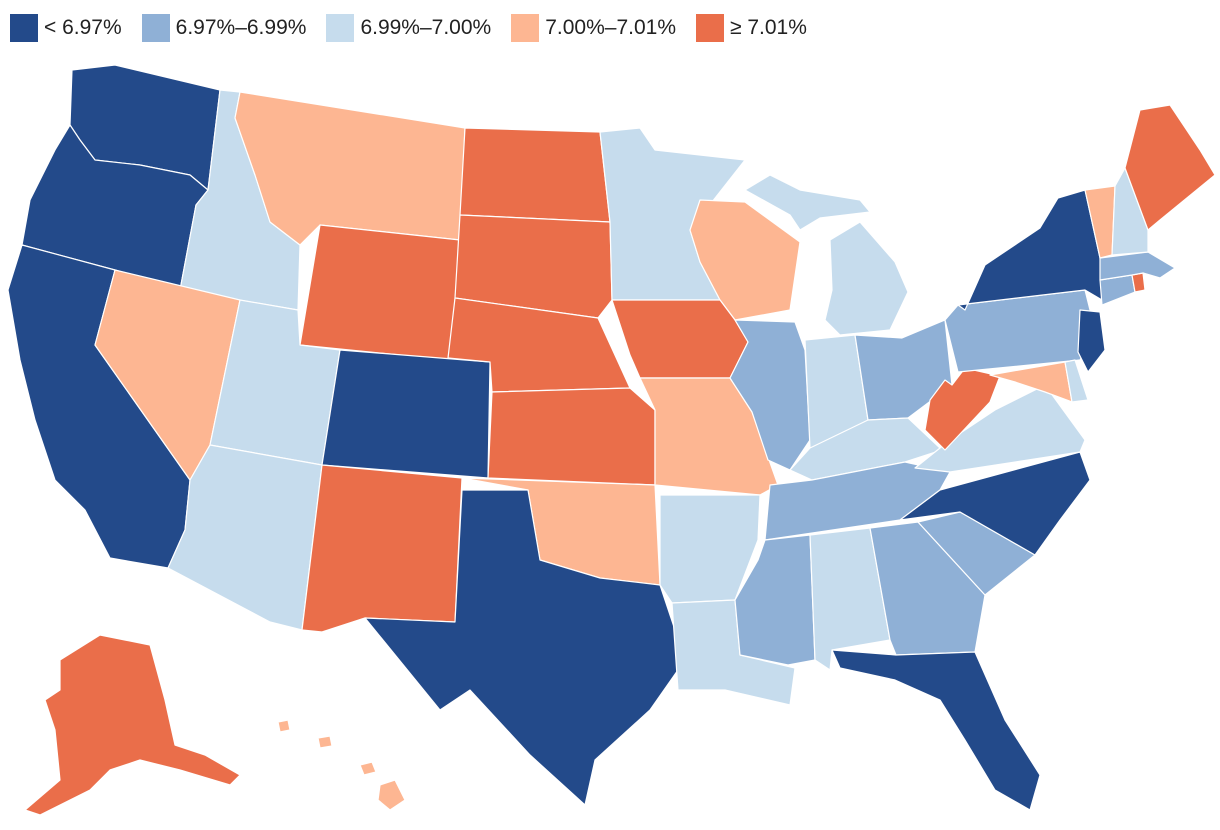 This screenshot has width=1220, height=830. Describe the element at coordinates (610, 27) in the screenshot. I see `legend-label: 7.00%–7.01%` at that location.